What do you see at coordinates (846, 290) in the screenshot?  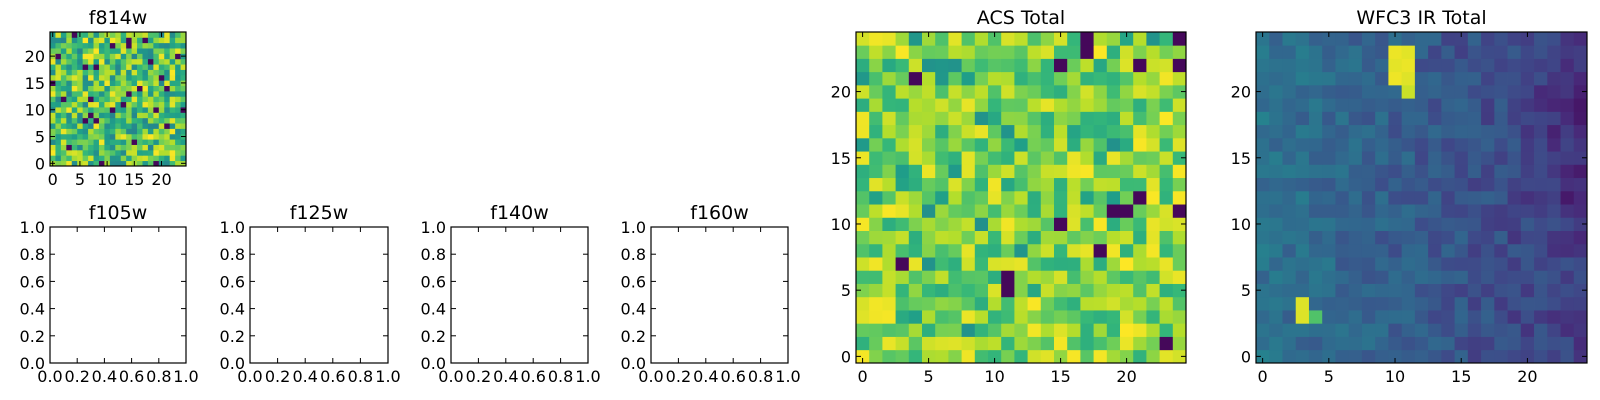 I see `y-tick-label: 5` at bounding box center [846, 290].